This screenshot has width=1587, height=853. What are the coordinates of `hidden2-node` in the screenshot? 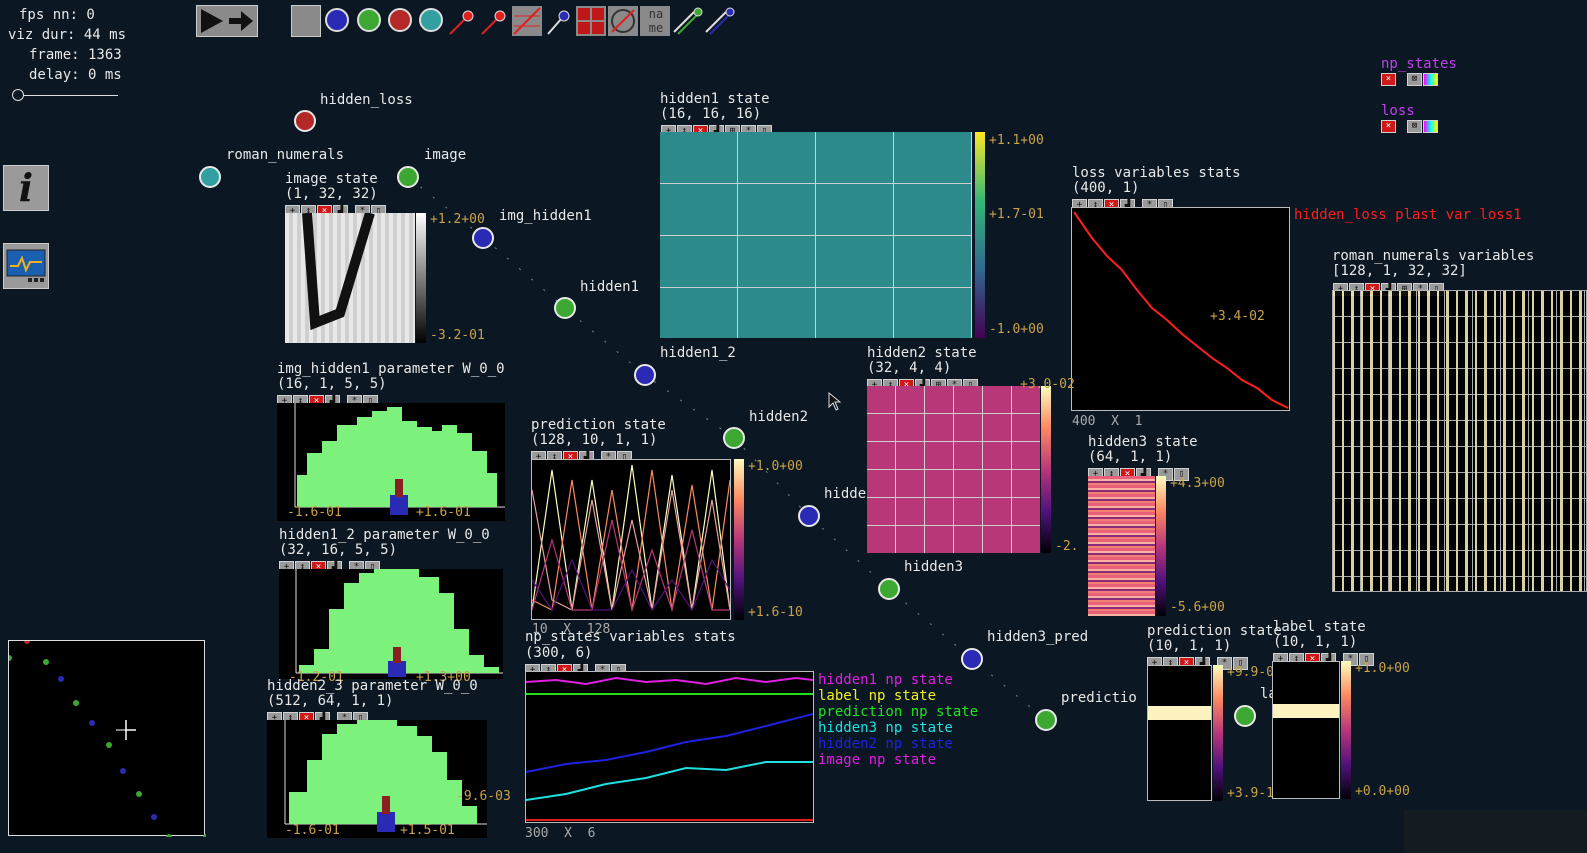 It's located at (734, 438).